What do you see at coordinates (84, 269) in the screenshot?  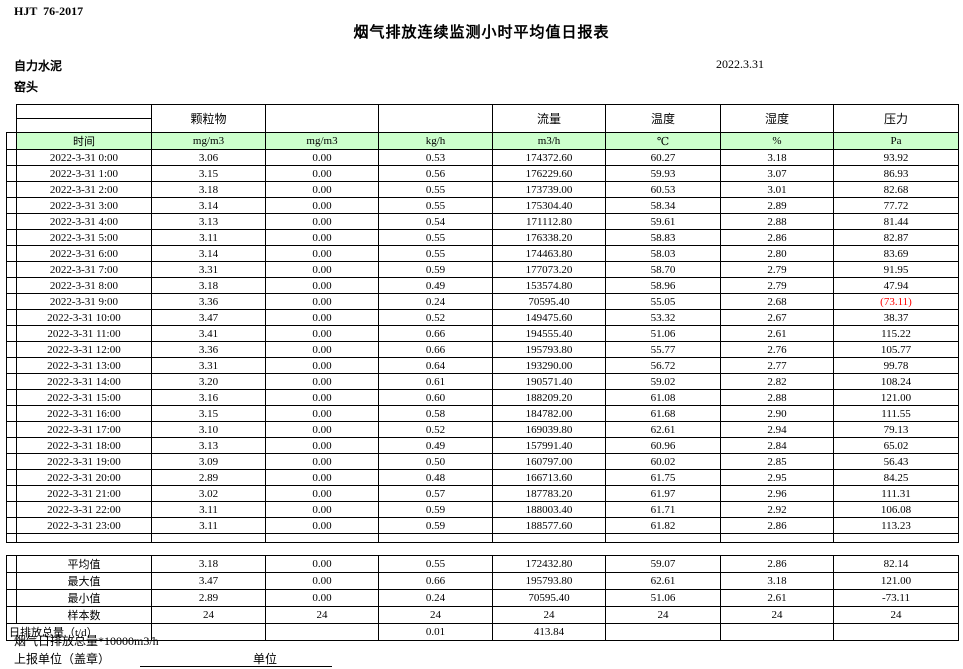 I see `time-cell: 2022-3-31 7:00` at bounding box center [84, 269].